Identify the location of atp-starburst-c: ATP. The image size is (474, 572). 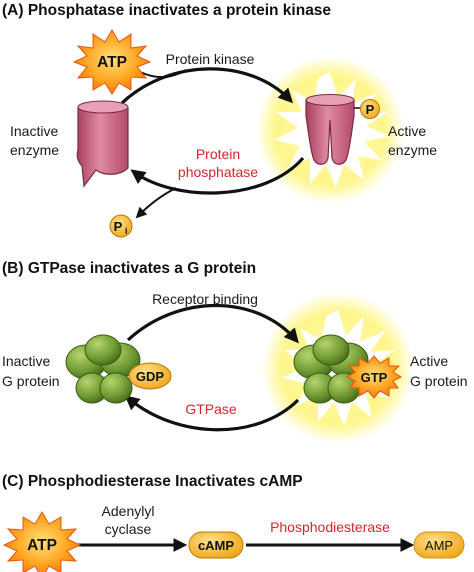
(42, 541).